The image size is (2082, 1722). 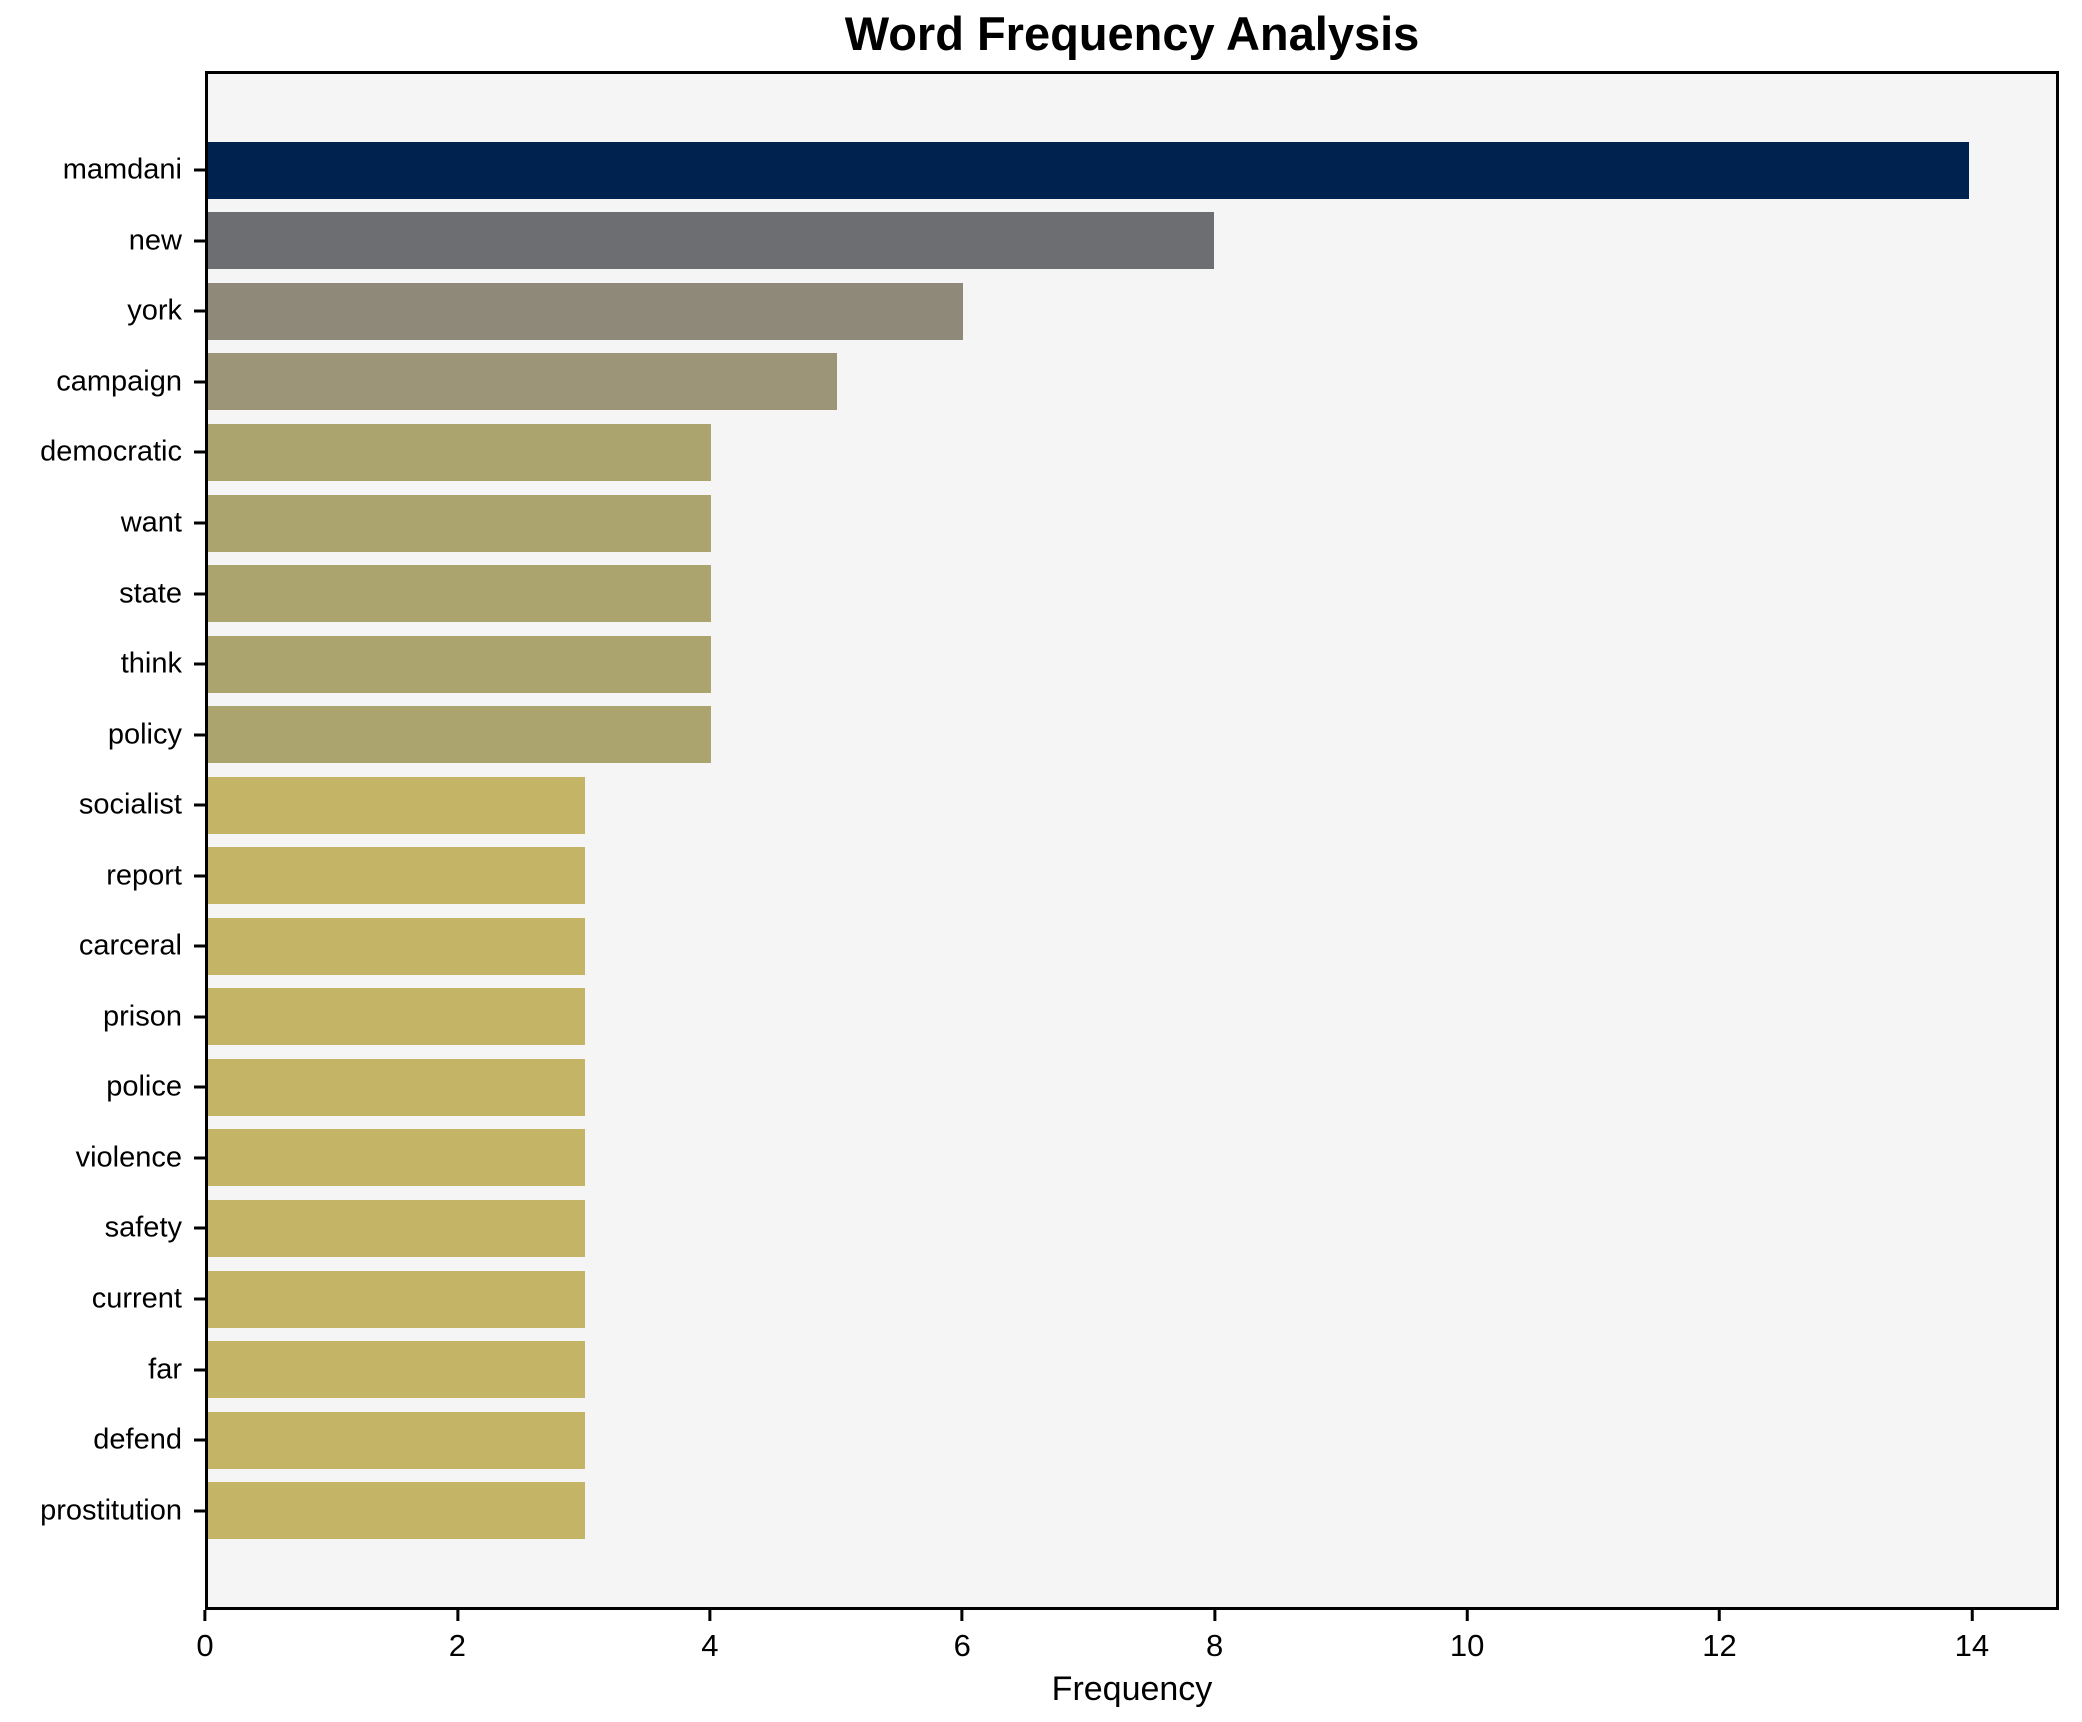 What do you see at coordinates (143, 1227) in the screenshot?
I see `y-tick-label: safety` at bounding box center [143, 1227].